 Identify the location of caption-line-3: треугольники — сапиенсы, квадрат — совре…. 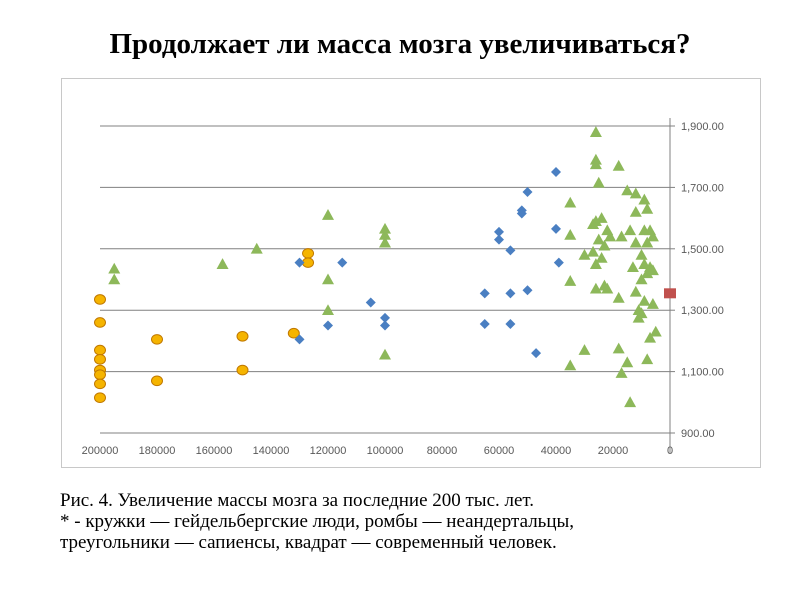
(308, 542).